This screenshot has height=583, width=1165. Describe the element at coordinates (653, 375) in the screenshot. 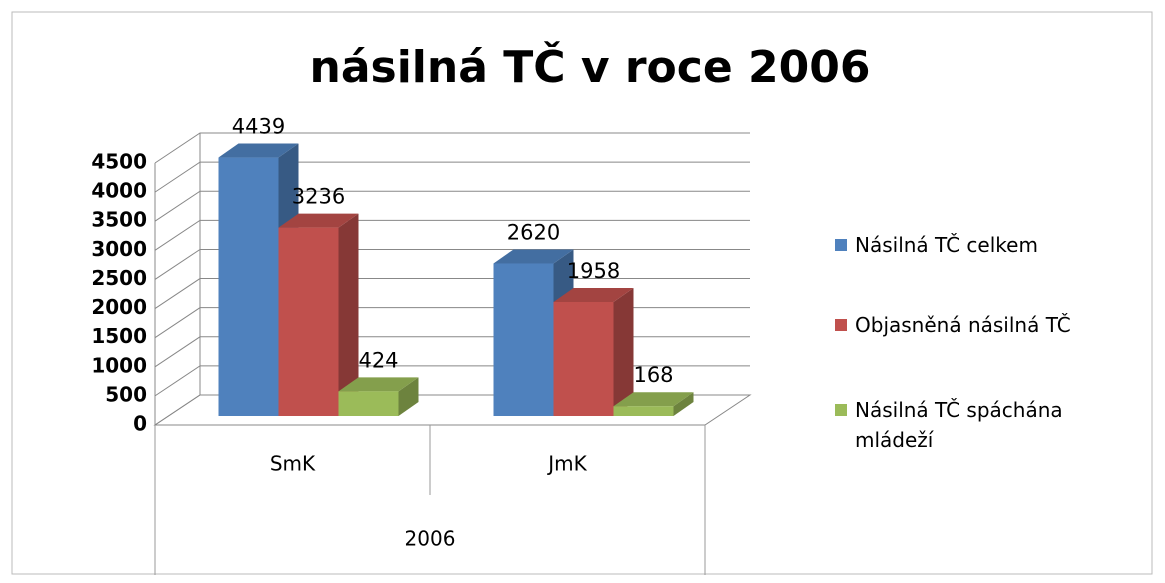

I see `data-label: 168` at that location.